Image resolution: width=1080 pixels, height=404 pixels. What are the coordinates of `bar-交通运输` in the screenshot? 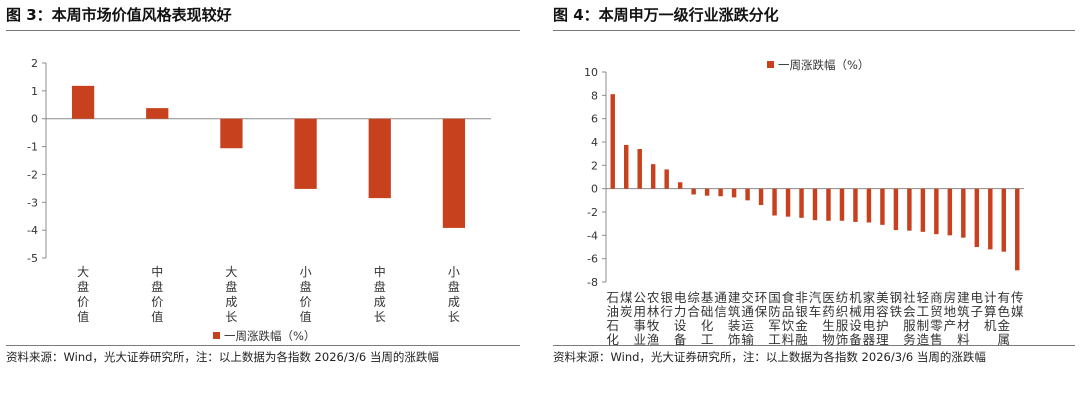 It's located at (747, 194).